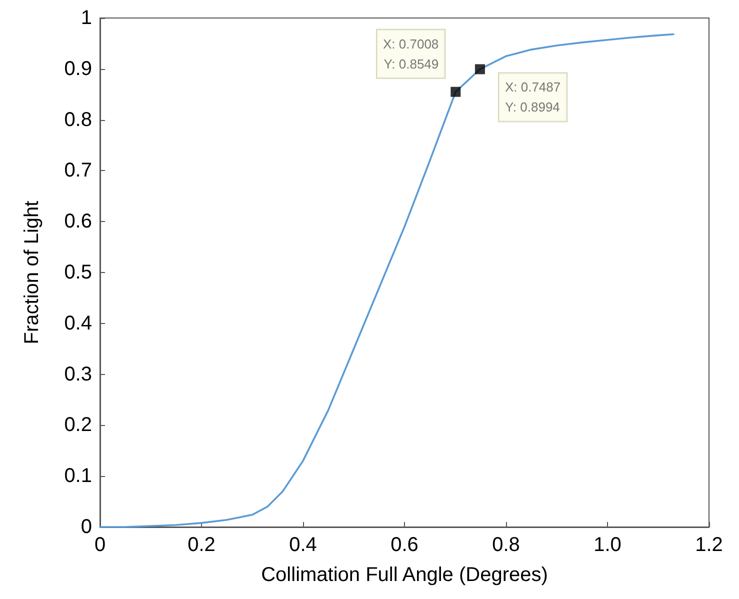  What do you see at coordinates (32, 272) in the screenshot?
I see `y-axis-title: Fraction of Light` at bounding box center [32, 272].